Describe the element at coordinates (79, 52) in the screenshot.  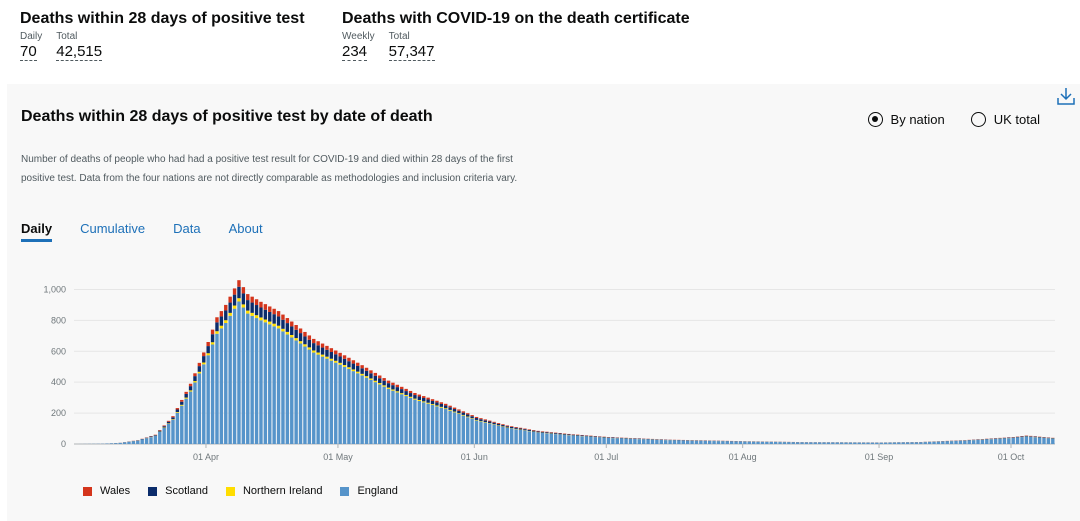
I see `metric-total-value: 42,515` at that location.